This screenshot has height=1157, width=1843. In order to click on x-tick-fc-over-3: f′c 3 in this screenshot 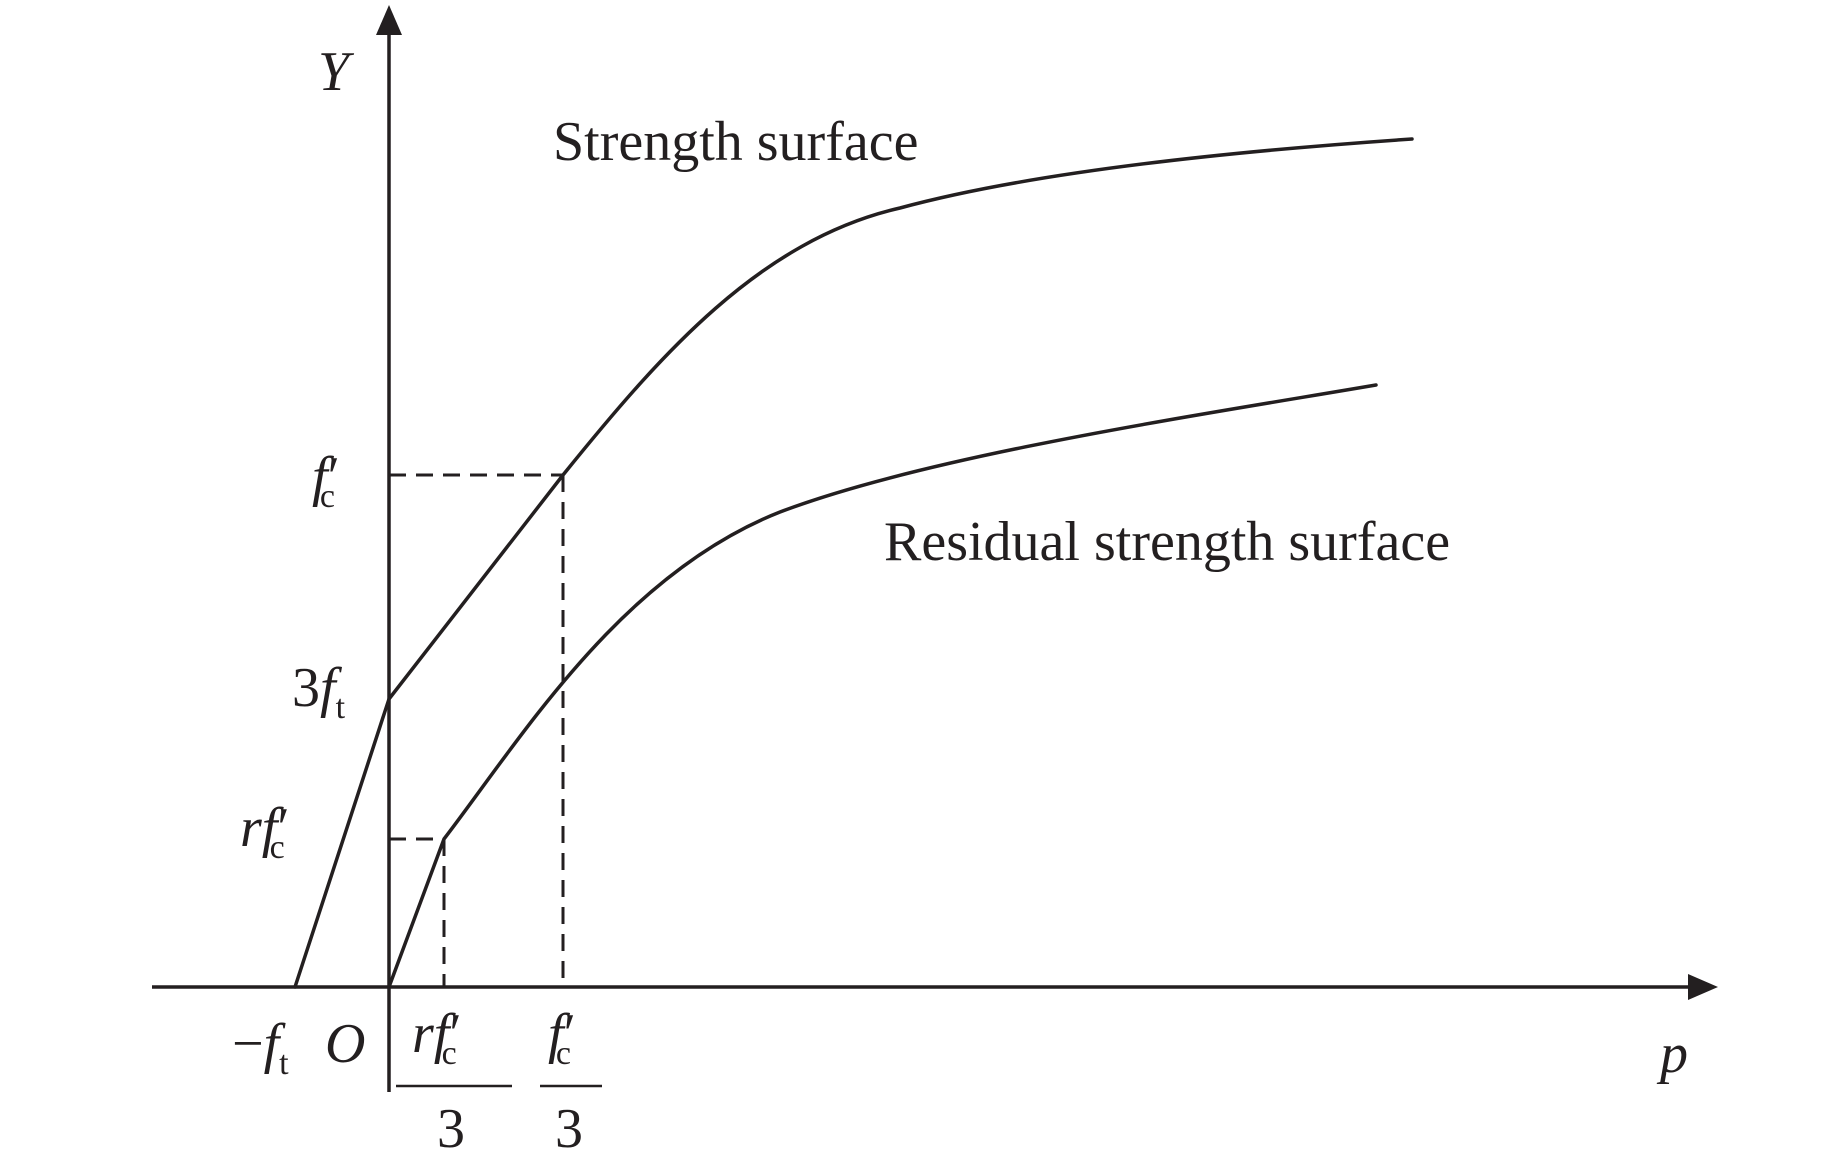, I will do `click(571, 1080)`.